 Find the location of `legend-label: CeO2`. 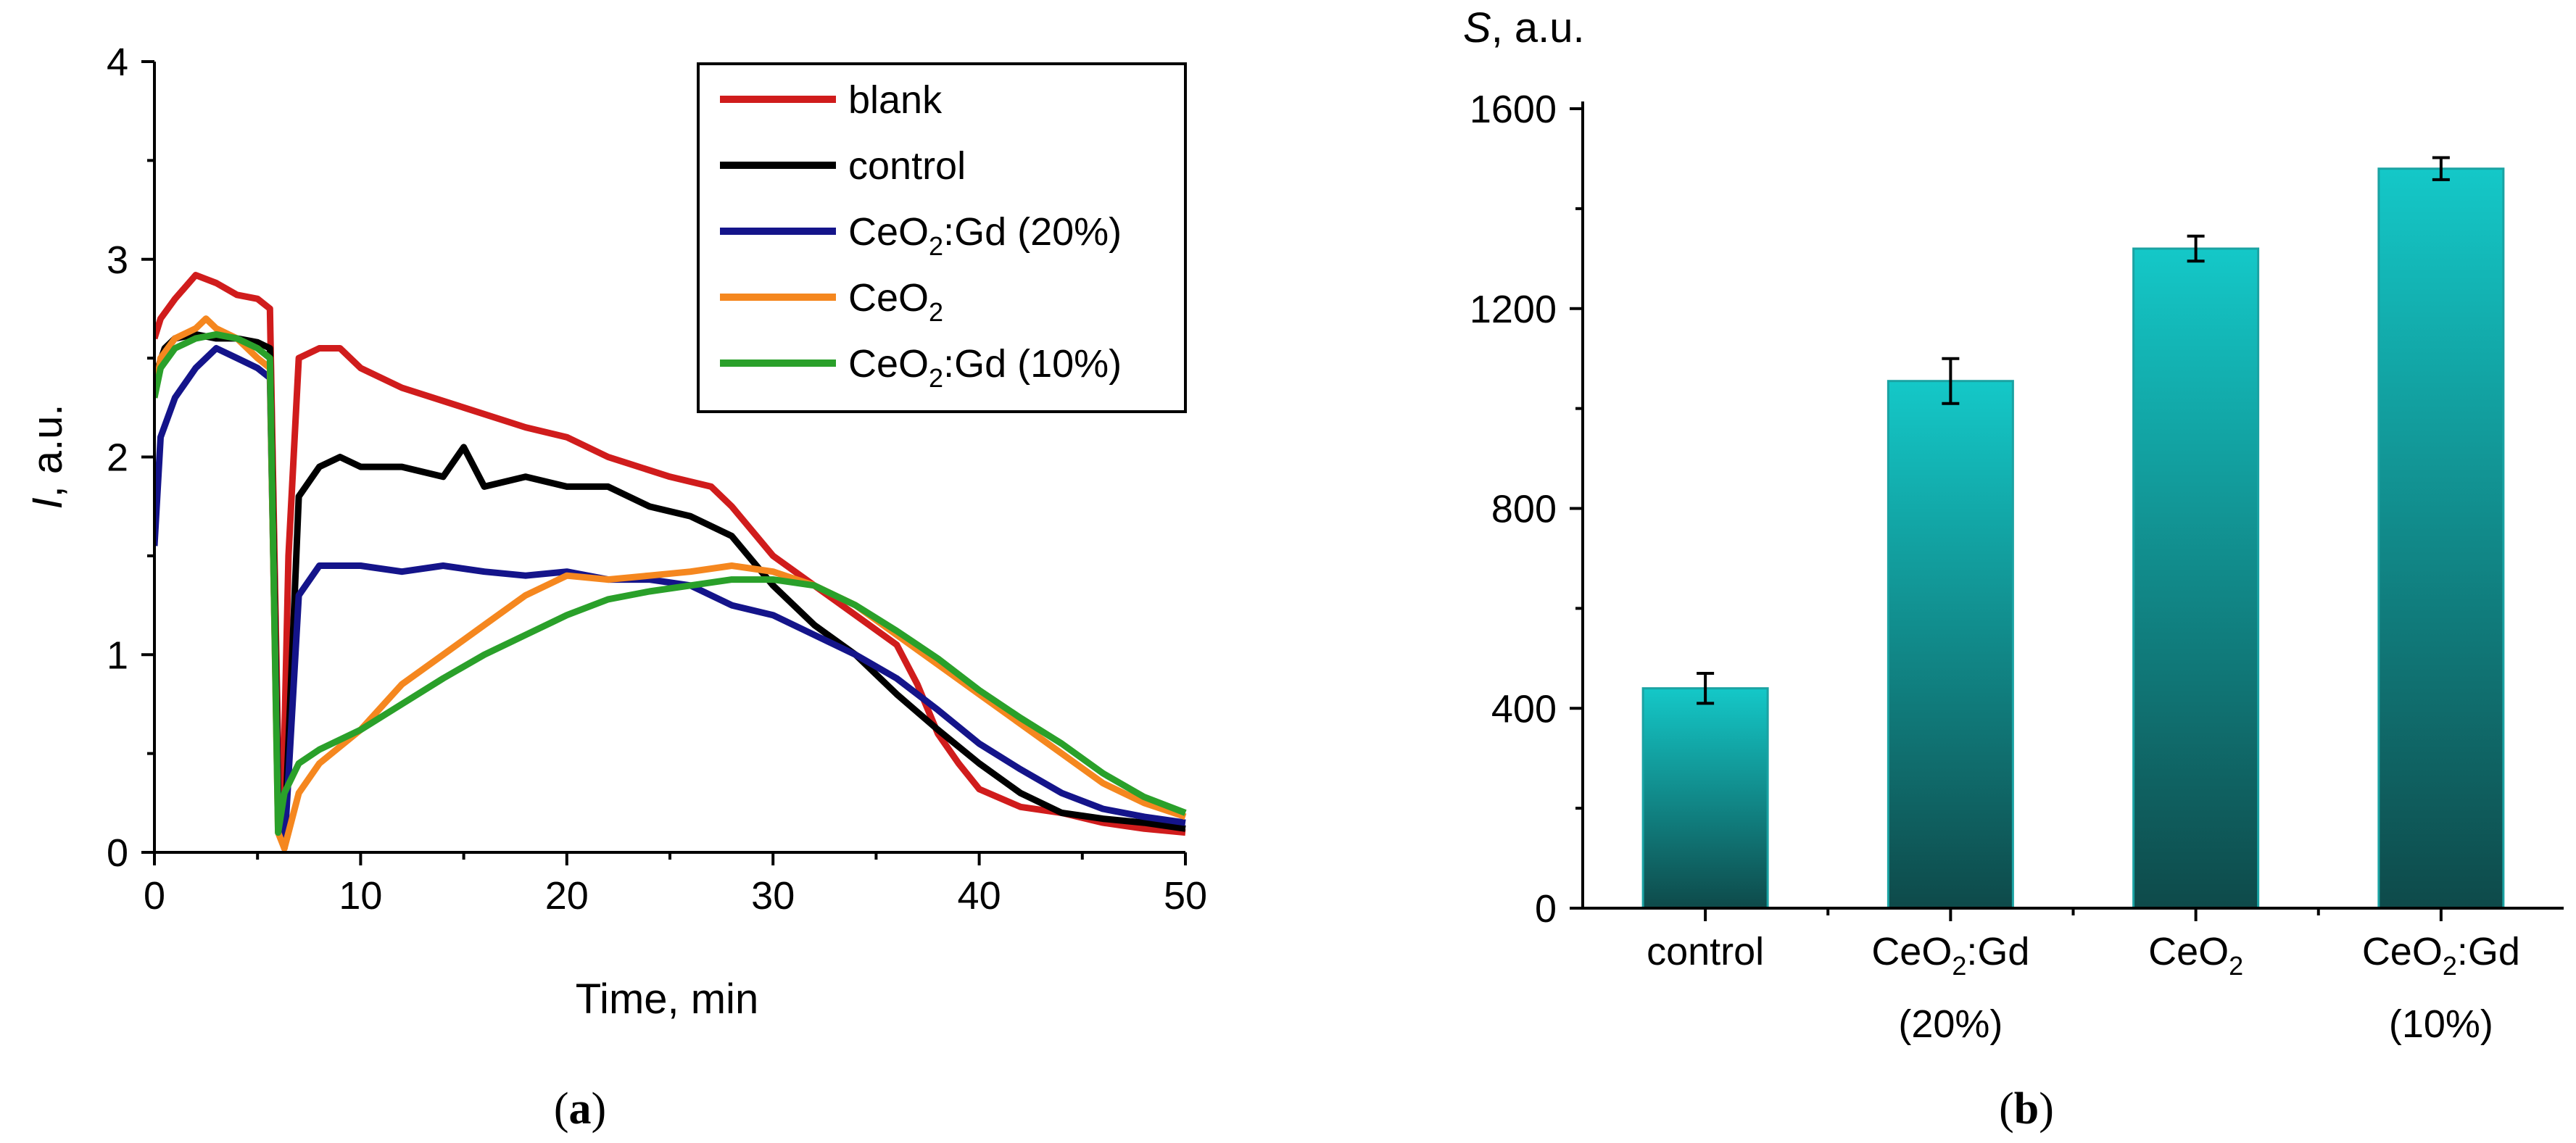

legend-label: CeO2 is located at coordinates (896, 301).